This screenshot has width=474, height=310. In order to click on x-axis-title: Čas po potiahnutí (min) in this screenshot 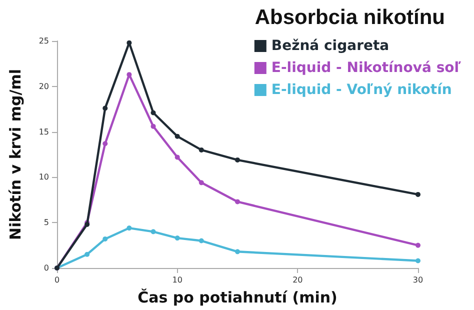, I will do `click(238, 297)`.